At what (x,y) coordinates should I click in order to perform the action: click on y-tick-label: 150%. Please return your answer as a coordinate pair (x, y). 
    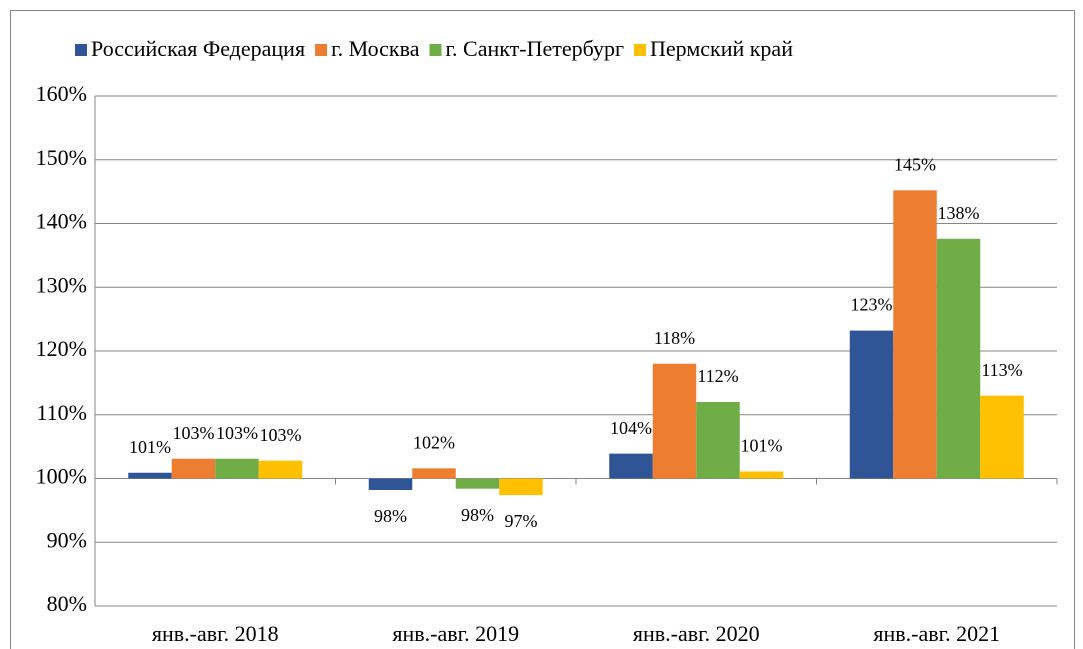
    Looking at the image, I should click on (61, 157).